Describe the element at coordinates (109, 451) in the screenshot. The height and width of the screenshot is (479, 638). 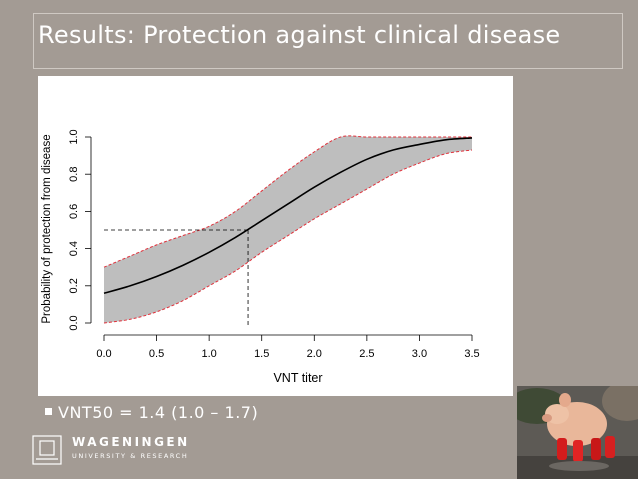
I see `wageningen-logo: WAGENINGEN UNIVERSITY & RESEARCH` at that location.